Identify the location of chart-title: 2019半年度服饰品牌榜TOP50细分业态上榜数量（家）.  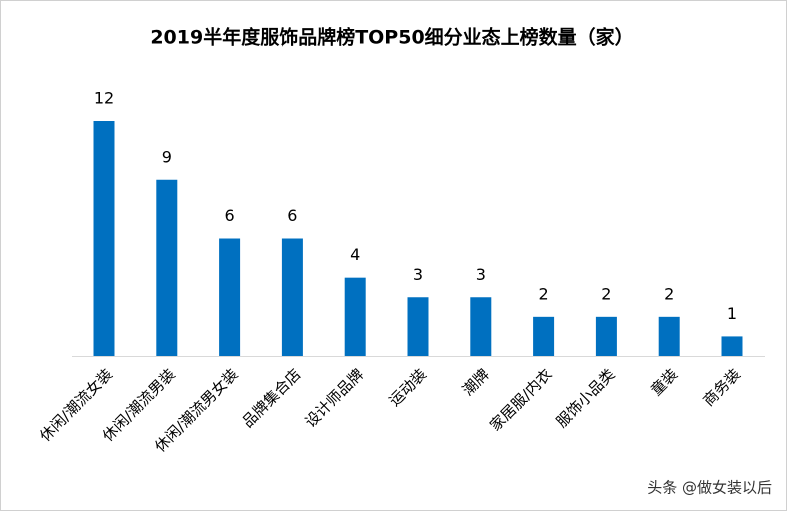
(391, 37).